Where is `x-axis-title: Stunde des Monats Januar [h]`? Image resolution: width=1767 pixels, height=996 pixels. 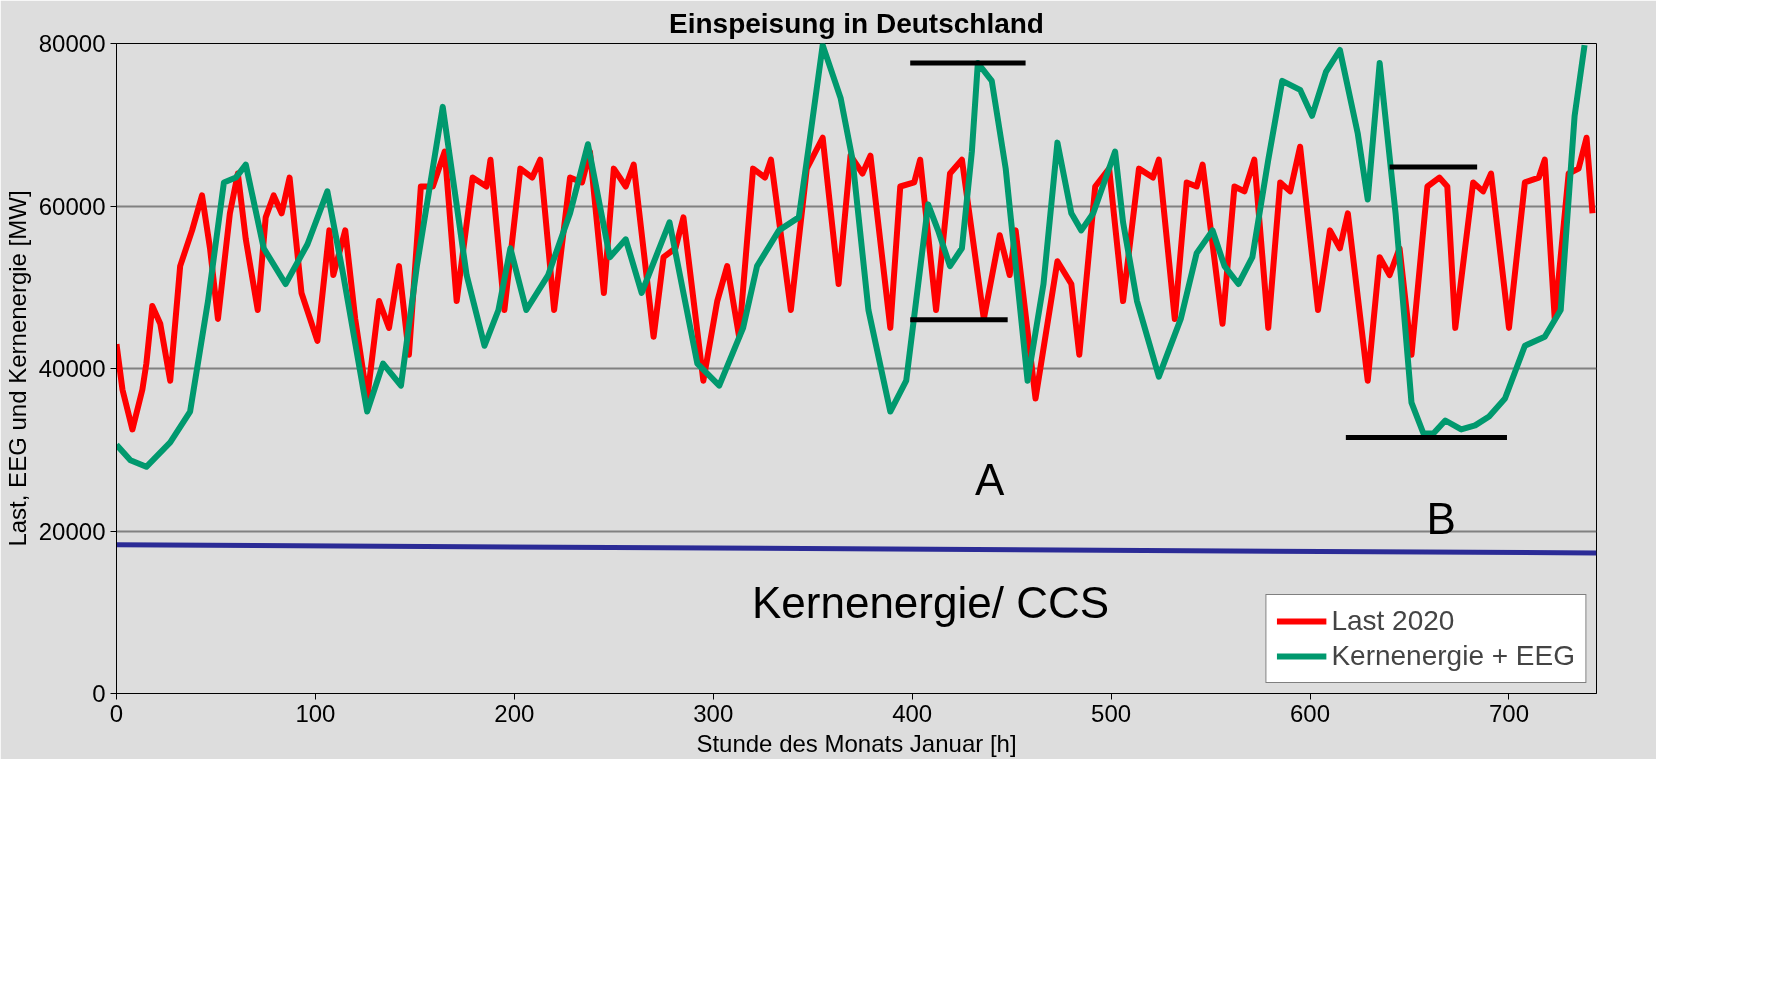
x-axis-title: Stunde des Monats Januar [h] is located at coordinates (856, 743).